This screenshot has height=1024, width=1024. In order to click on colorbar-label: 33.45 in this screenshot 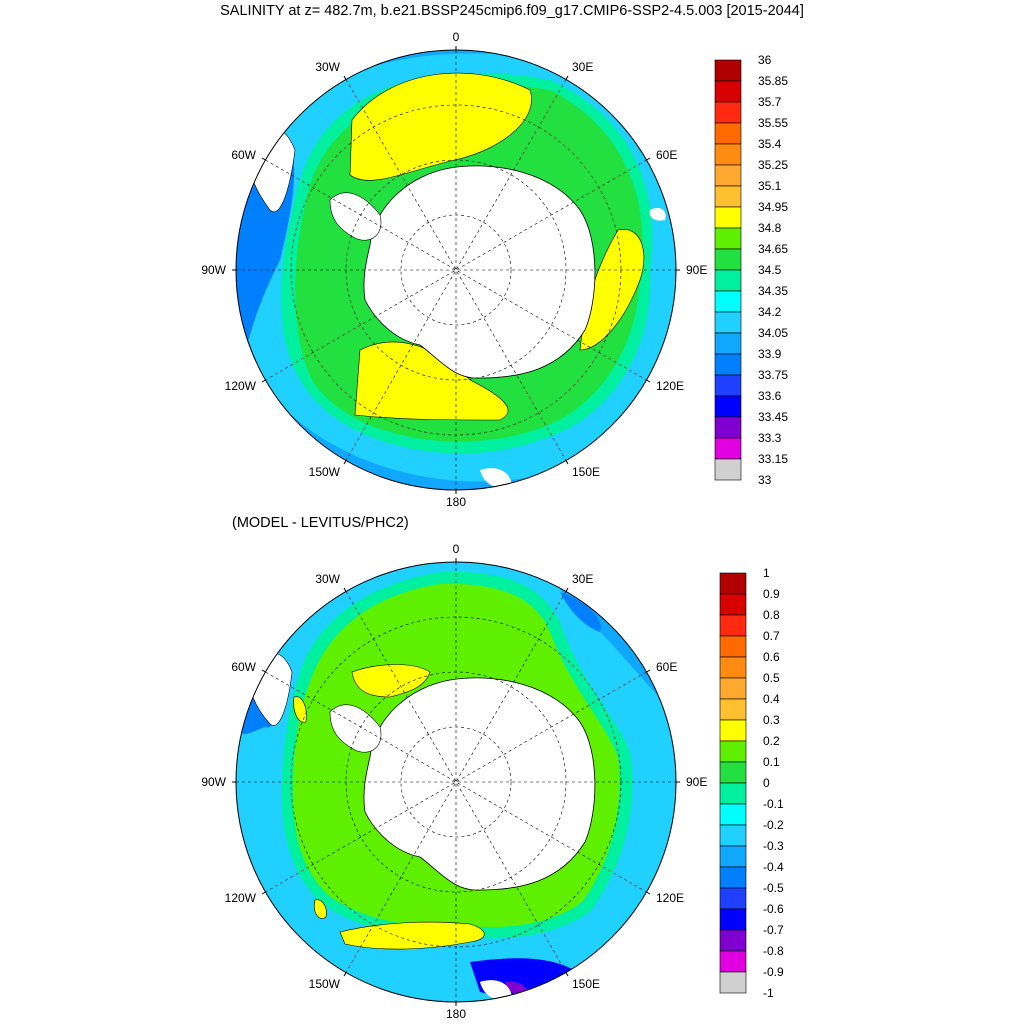, I will do `click(773, 417)`.